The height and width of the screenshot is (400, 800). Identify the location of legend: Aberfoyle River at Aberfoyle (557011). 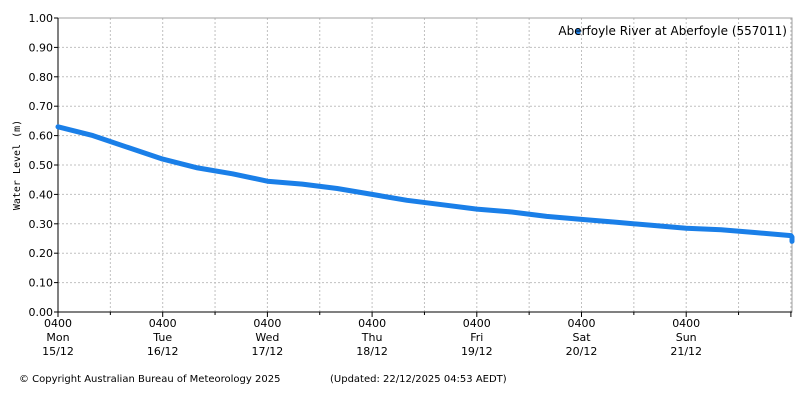
(672, 31).